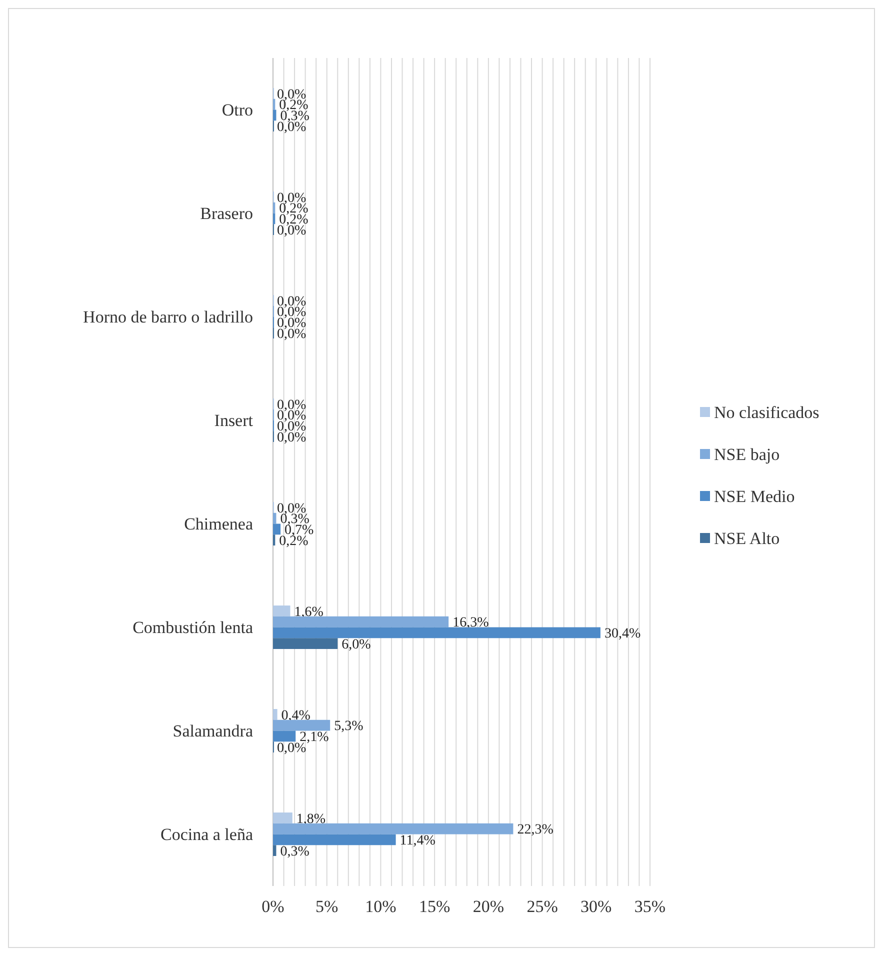  What do you see at coordinates (219, 524) in the screenshot?
I see `y-tick-label: Chimenea` at bounding box center [219, 524].